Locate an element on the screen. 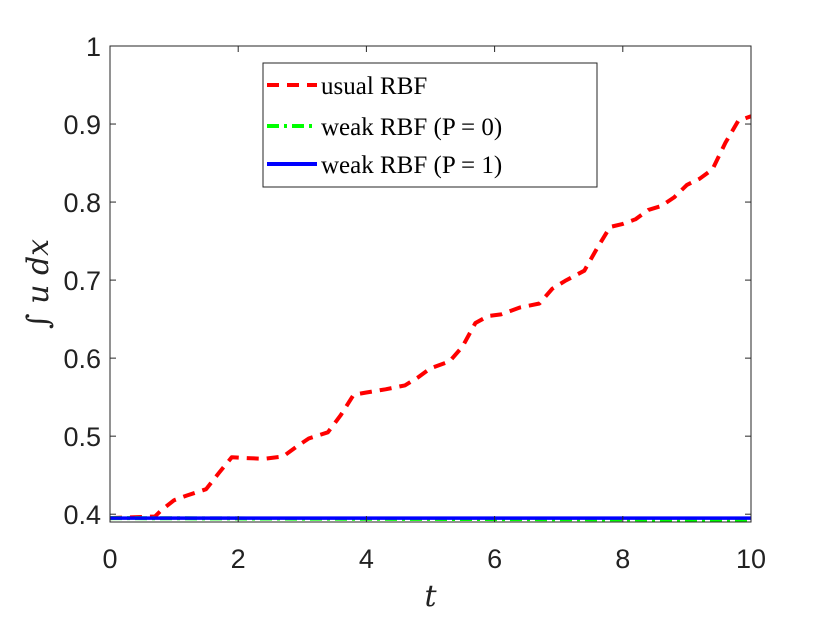 This screenshot has height=623, width=830. x-tick-label: 0 is located at coordinates (109, 559).